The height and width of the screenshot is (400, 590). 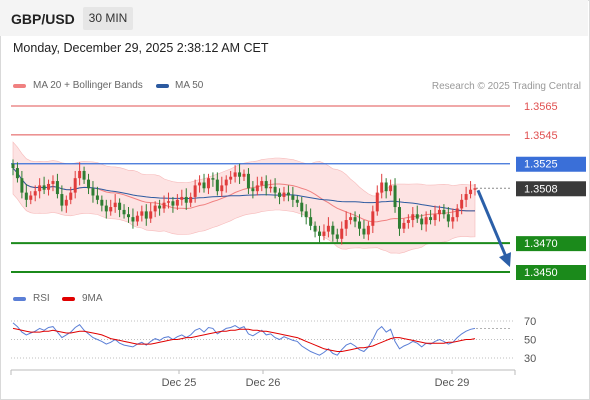 What do you see at coordinates (244, 339) in the screenshot?
I see `rsi-line` at bounding box center [244, 339].